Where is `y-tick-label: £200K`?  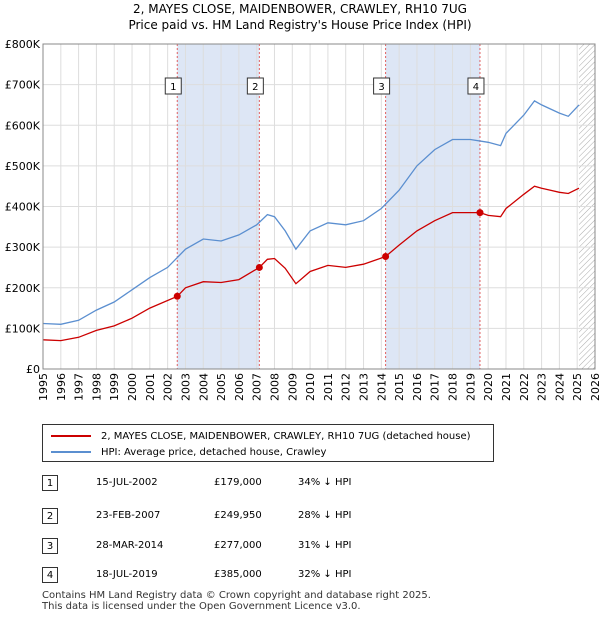
y-tick-label: £200K is located at coordinates (23, 288).